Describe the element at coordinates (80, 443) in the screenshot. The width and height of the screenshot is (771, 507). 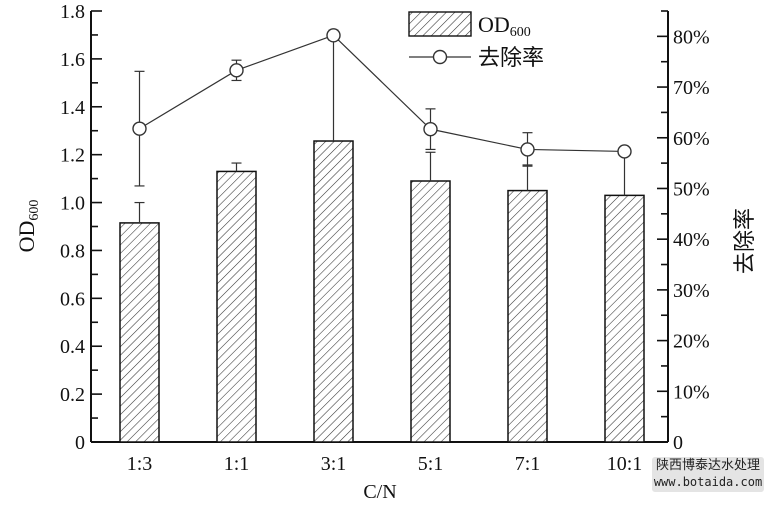
I see `y-tick-label: 0` at that location.